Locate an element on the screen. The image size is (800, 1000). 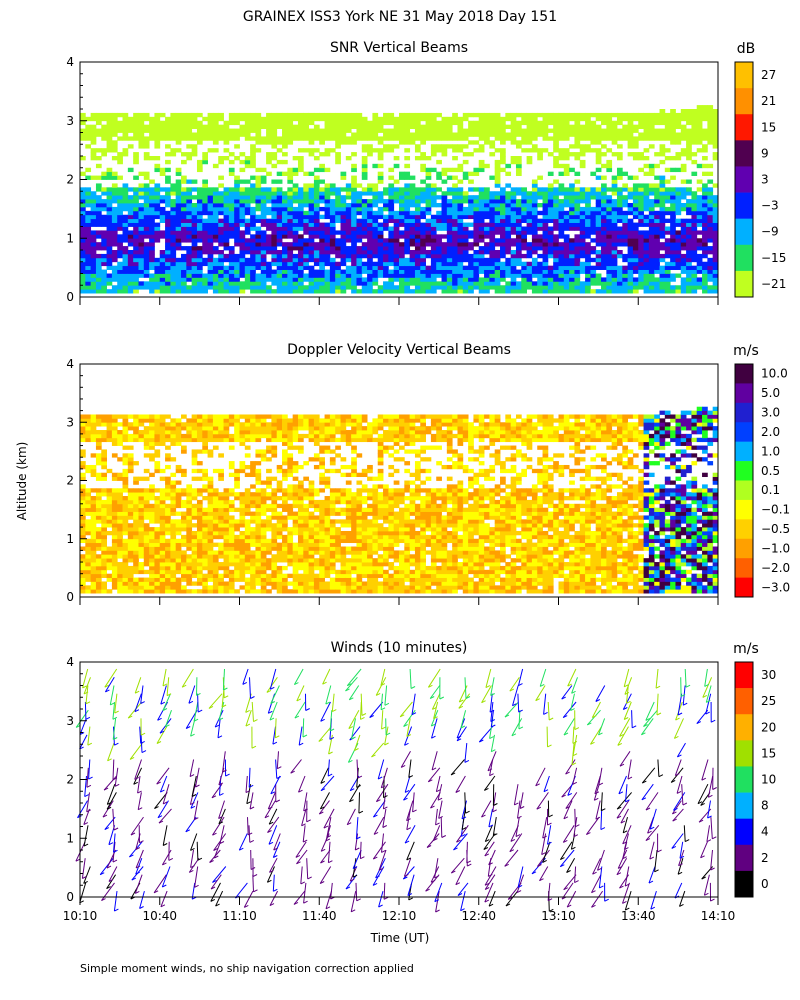
colorbar-tick-label: 21 is located at coordinates (768, 101).